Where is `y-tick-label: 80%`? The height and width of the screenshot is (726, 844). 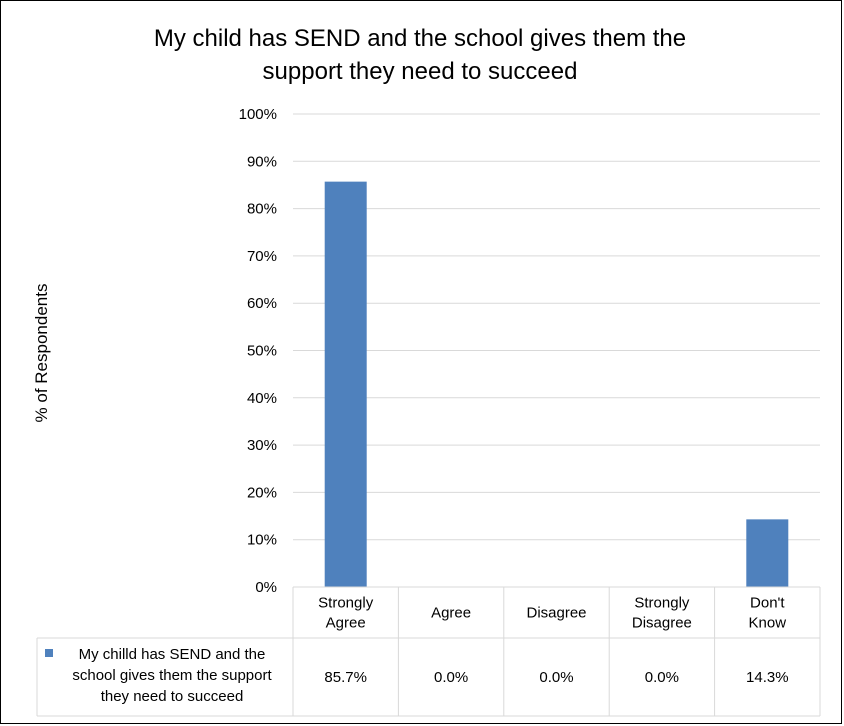
y-tick-label: 80% is located at coordinates (262, 209).